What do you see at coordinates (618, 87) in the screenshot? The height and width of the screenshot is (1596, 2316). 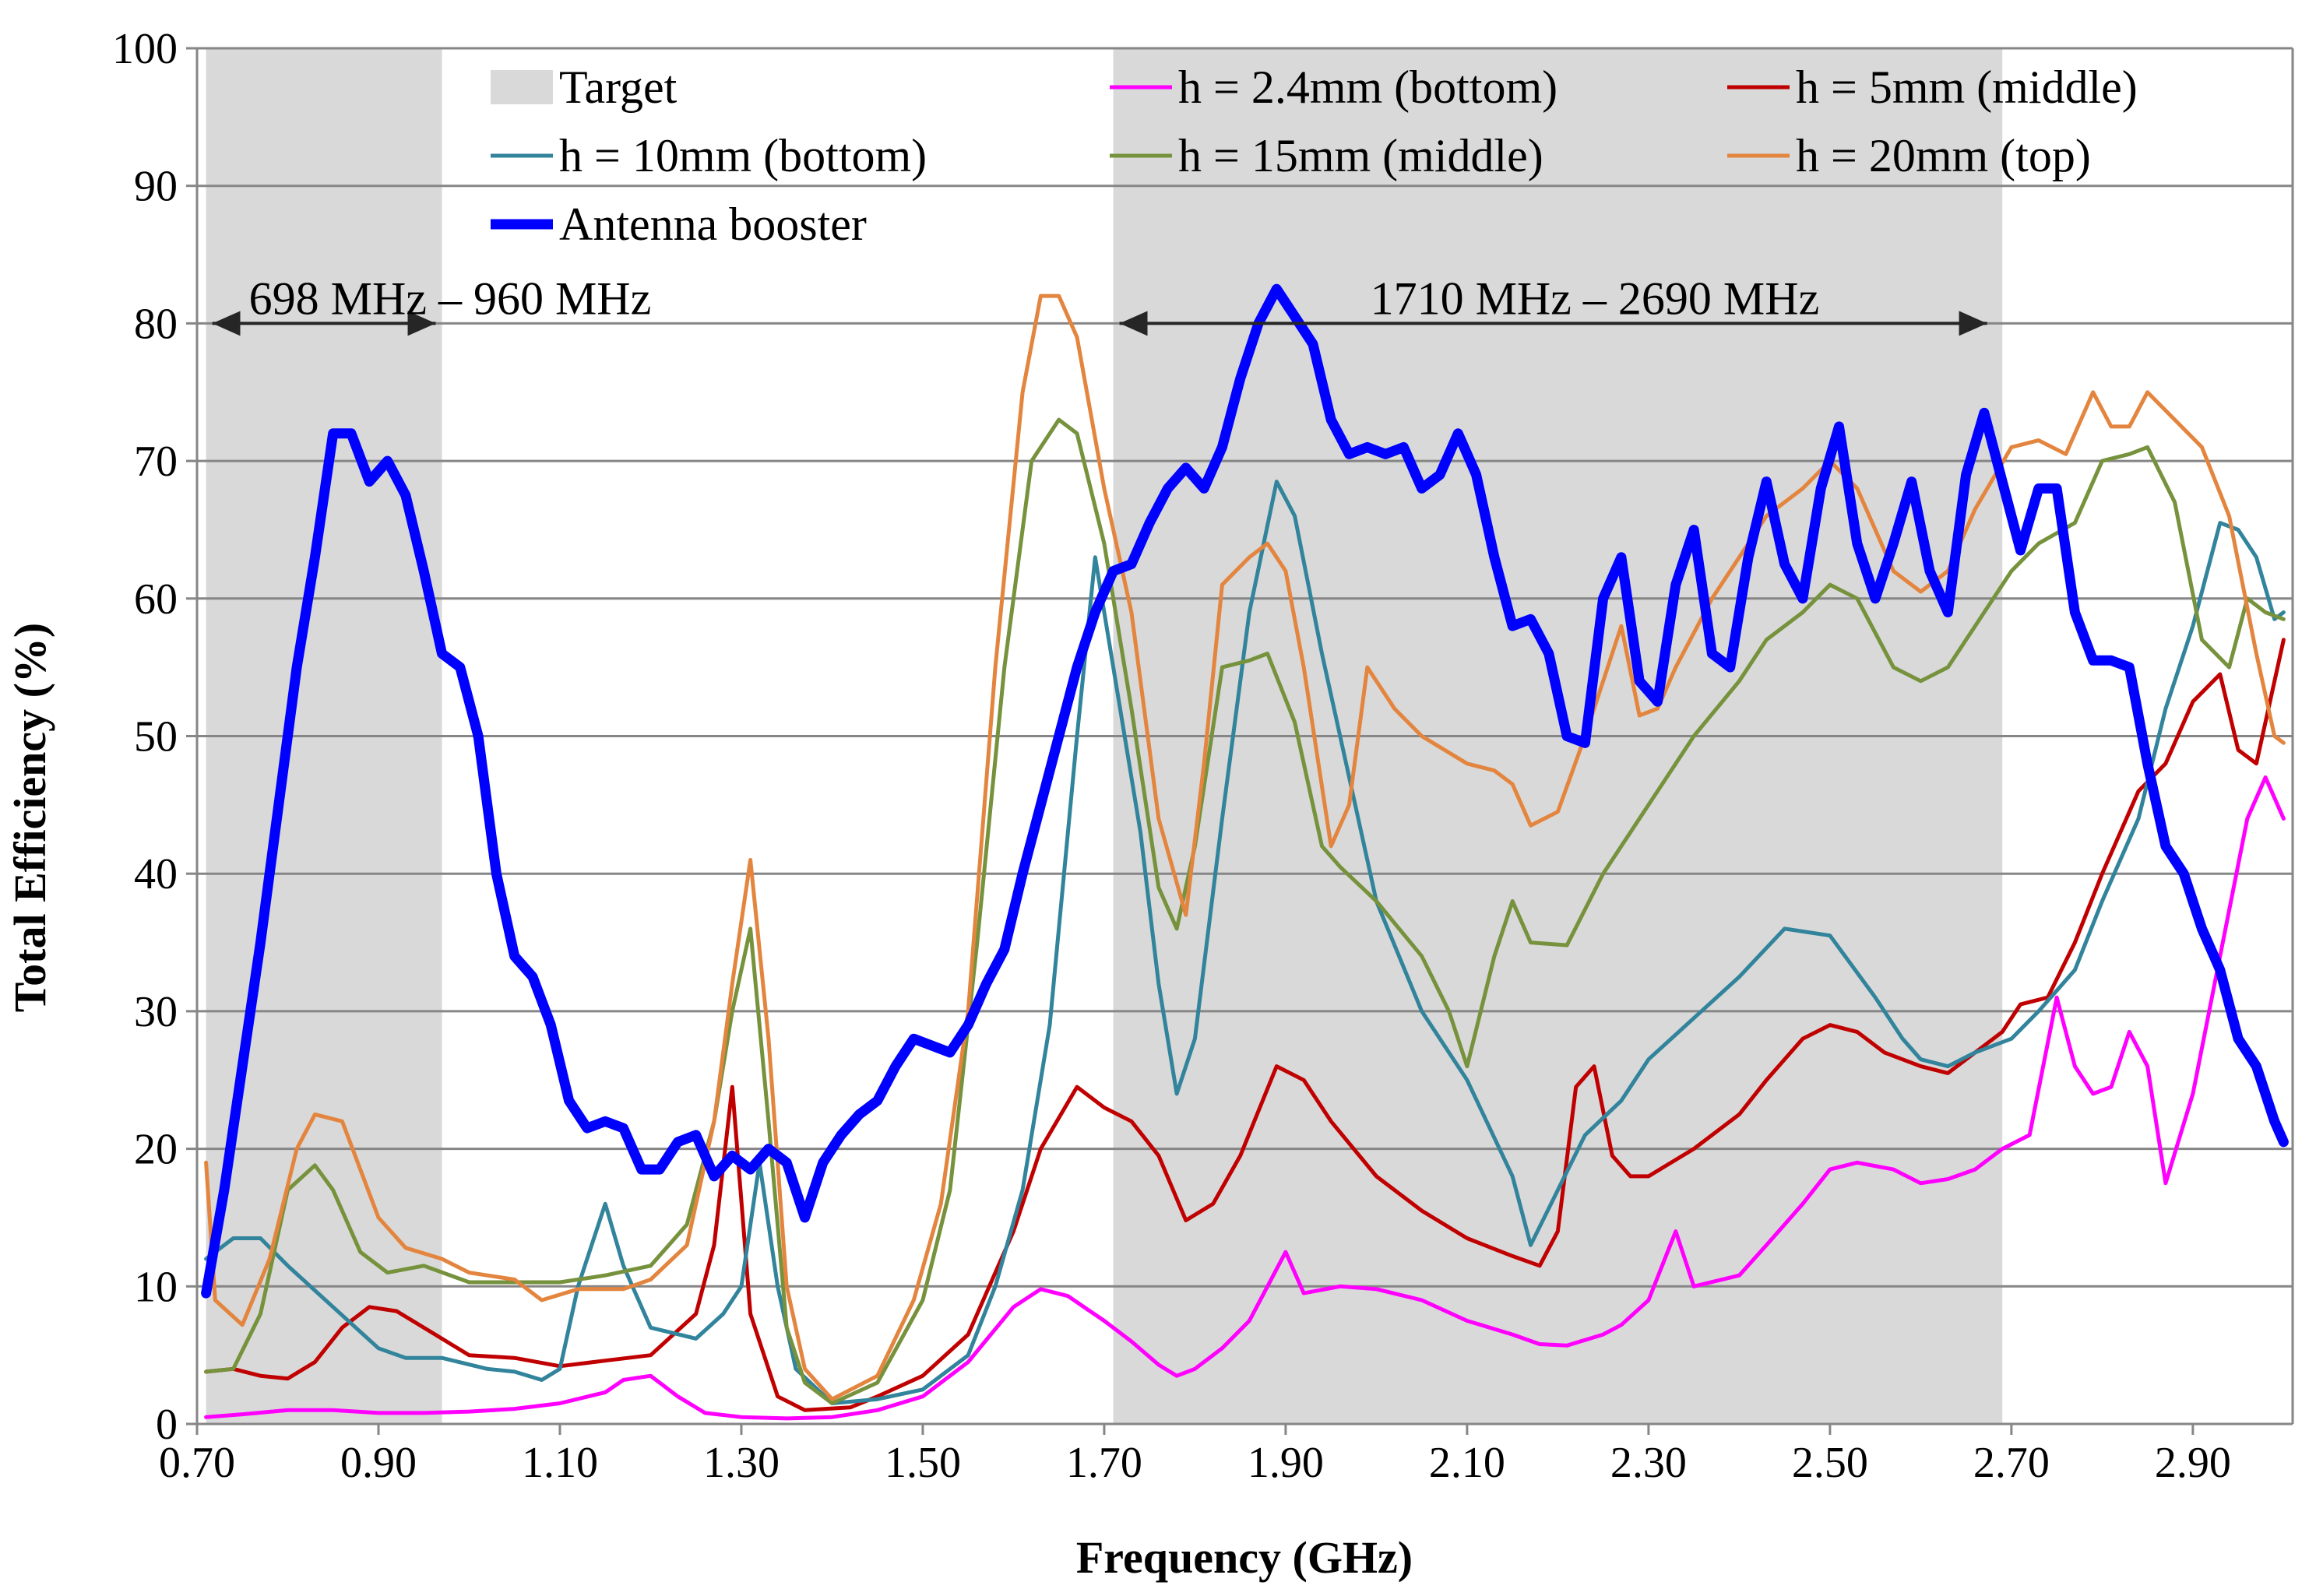 I see `legend-label-0: Target` at bounding box center [618, 87].